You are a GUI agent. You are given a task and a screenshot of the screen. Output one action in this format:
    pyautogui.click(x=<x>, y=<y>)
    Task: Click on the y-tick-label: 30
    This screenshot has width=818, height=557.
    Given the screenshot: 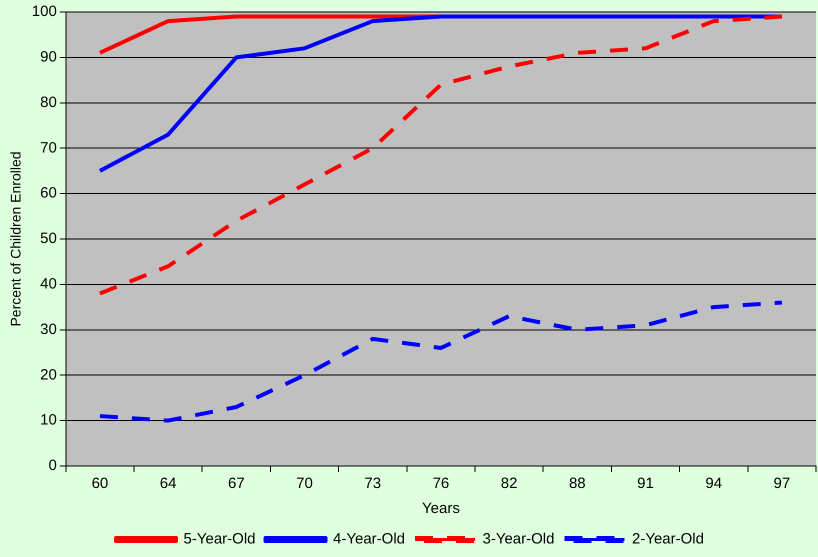 What is the action you would take?
    pyautogui.click(x=48, y=329)
    